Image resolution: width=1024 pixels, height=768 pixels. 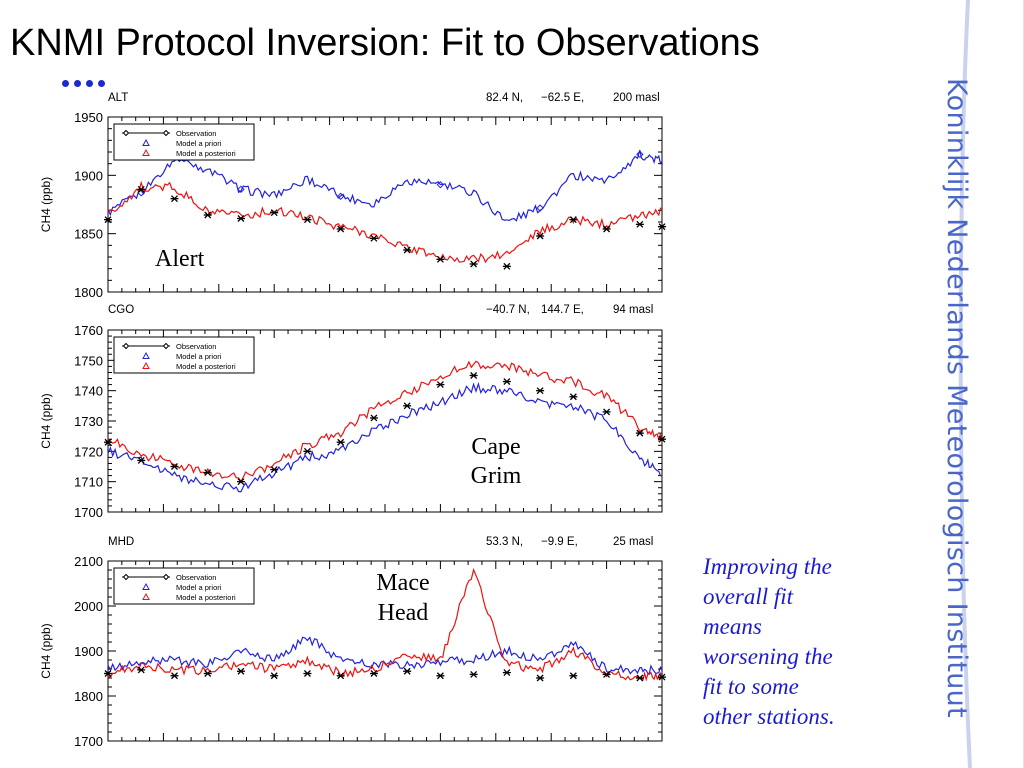 What do you see at coordinates (633, 542) in the screenshot?
I see `station-location: 25 masl` at bounding box center [633, 542].